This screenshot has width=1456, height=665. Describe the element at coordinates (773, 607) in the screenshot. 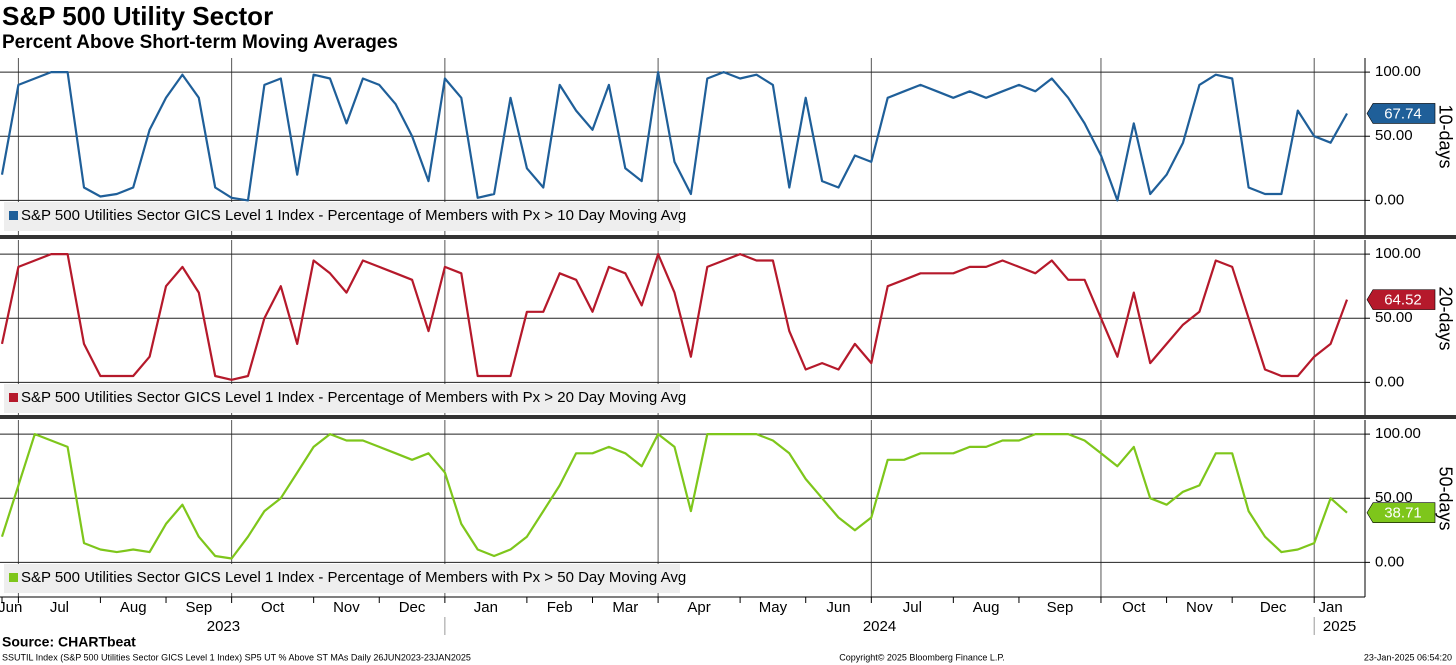

I see `x-tick-label: May` at that location.